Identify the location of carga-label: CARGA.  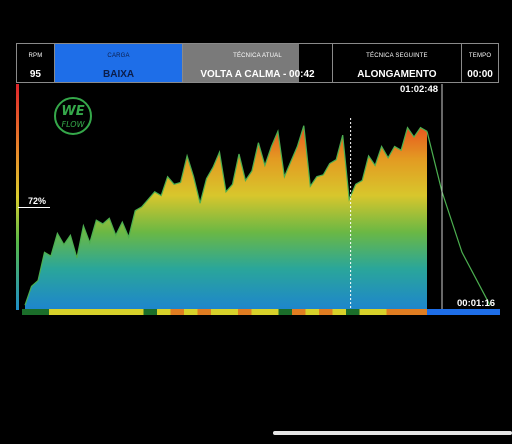
(118, 56).